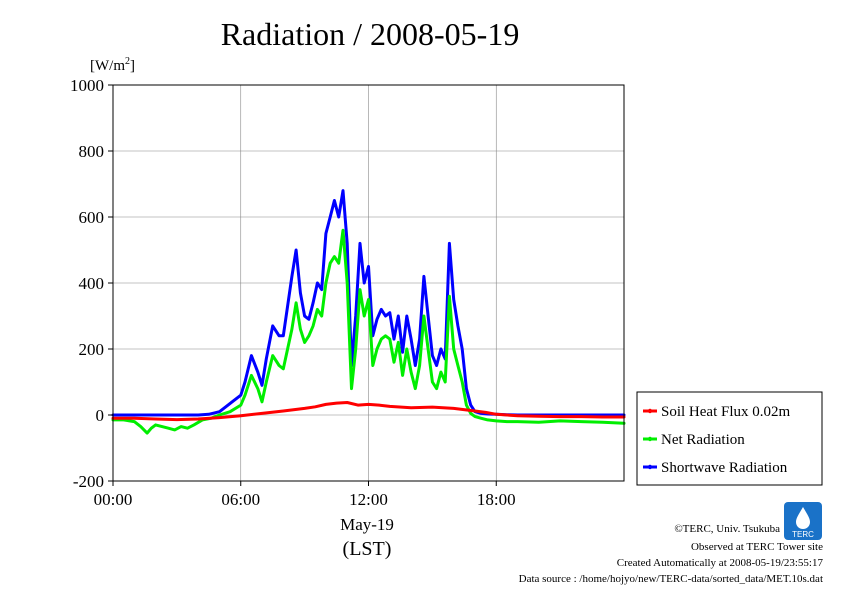  What do you see at coordinates (132, 66) in the screenshot?
I see `y-axis-unit-close: ]` at bounding box center [132, 66].